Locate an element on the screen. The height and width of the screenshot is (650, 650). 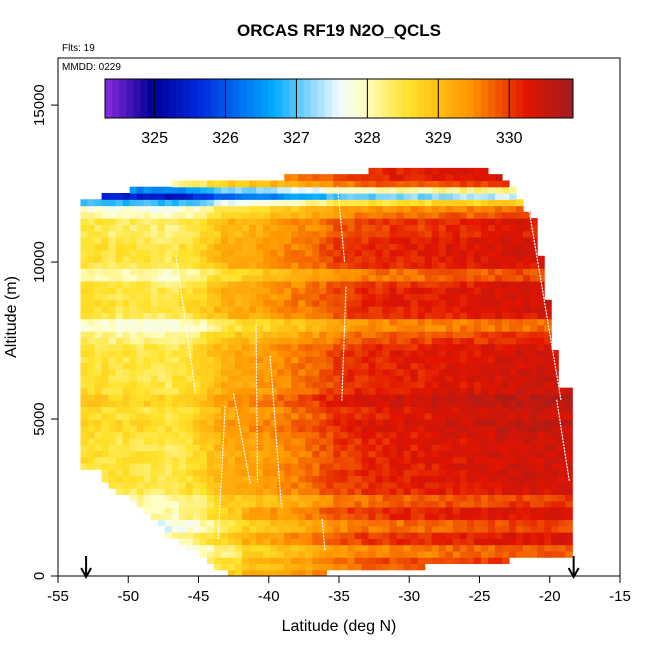
y-axis-label: Altitude (m) is located at coordinates (11, 317).